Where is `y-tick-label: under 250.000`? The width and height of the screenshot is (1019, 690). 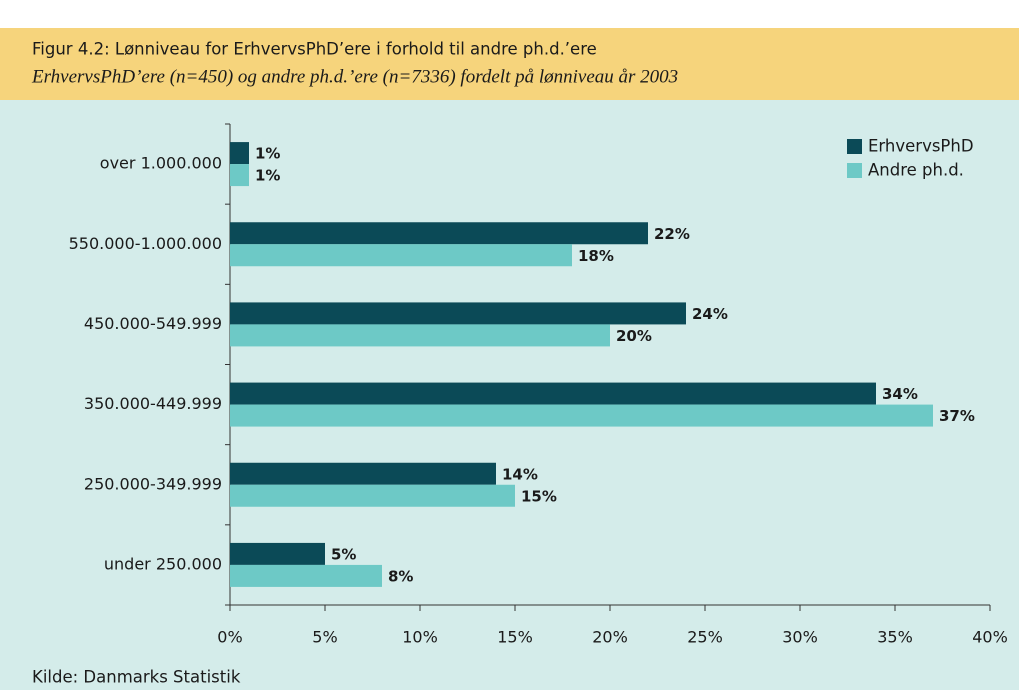
y-tick-label: under 250.000 is located at coordinates (163, 563).